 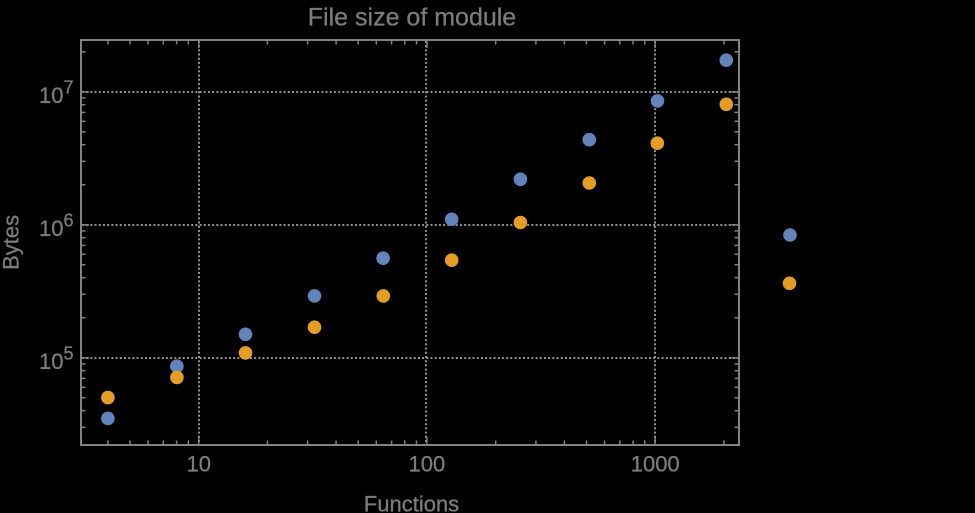 I want to click on svg-text: File size of module, so click(x=412, y=18).